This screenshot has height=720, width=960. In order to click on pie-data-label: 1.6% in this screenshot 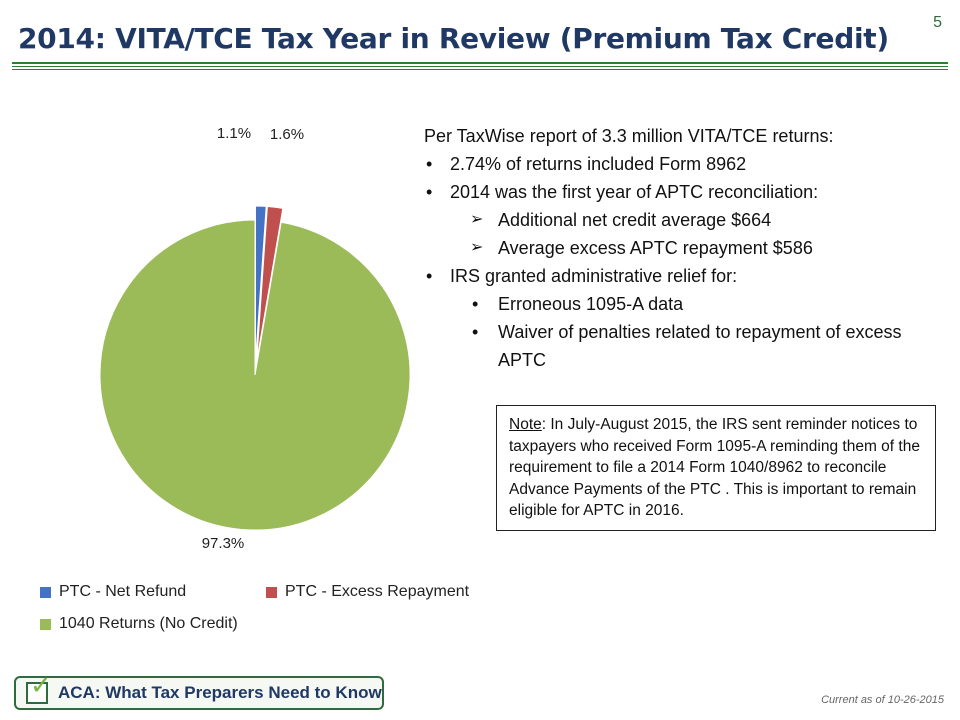, I will do `click(287, 134)`.